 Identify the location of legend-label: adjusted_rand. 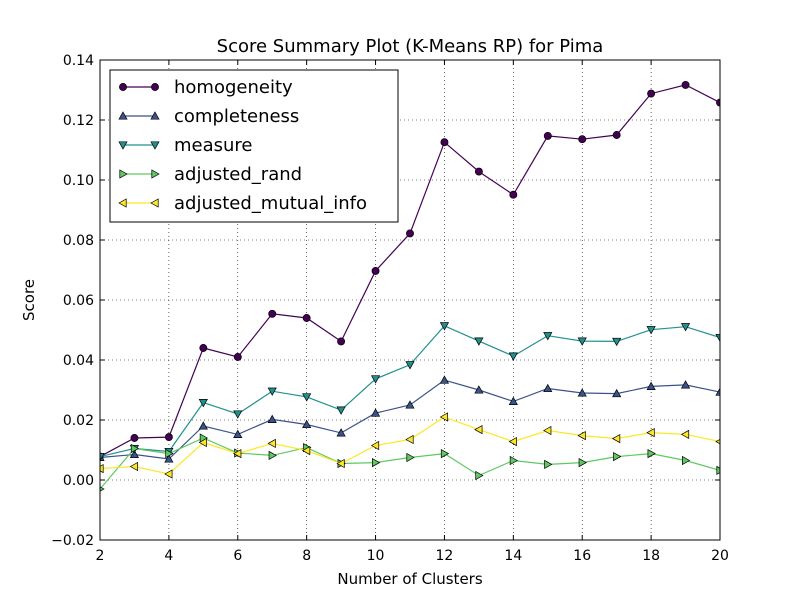
(238, 174).